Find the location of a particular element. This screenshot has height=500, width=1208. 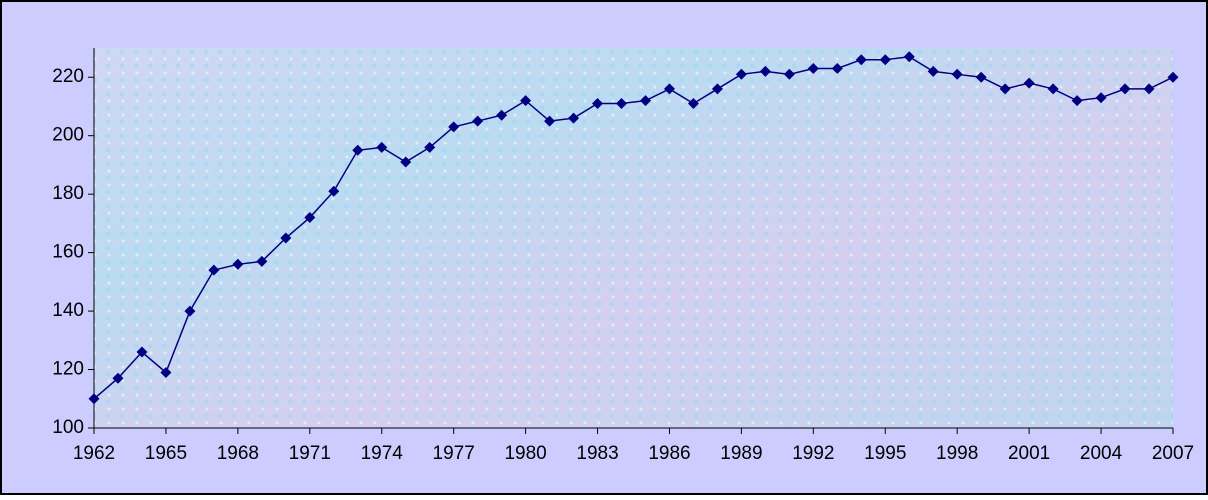

x-tick-label: 1971 is located at coordinates (310, 453).